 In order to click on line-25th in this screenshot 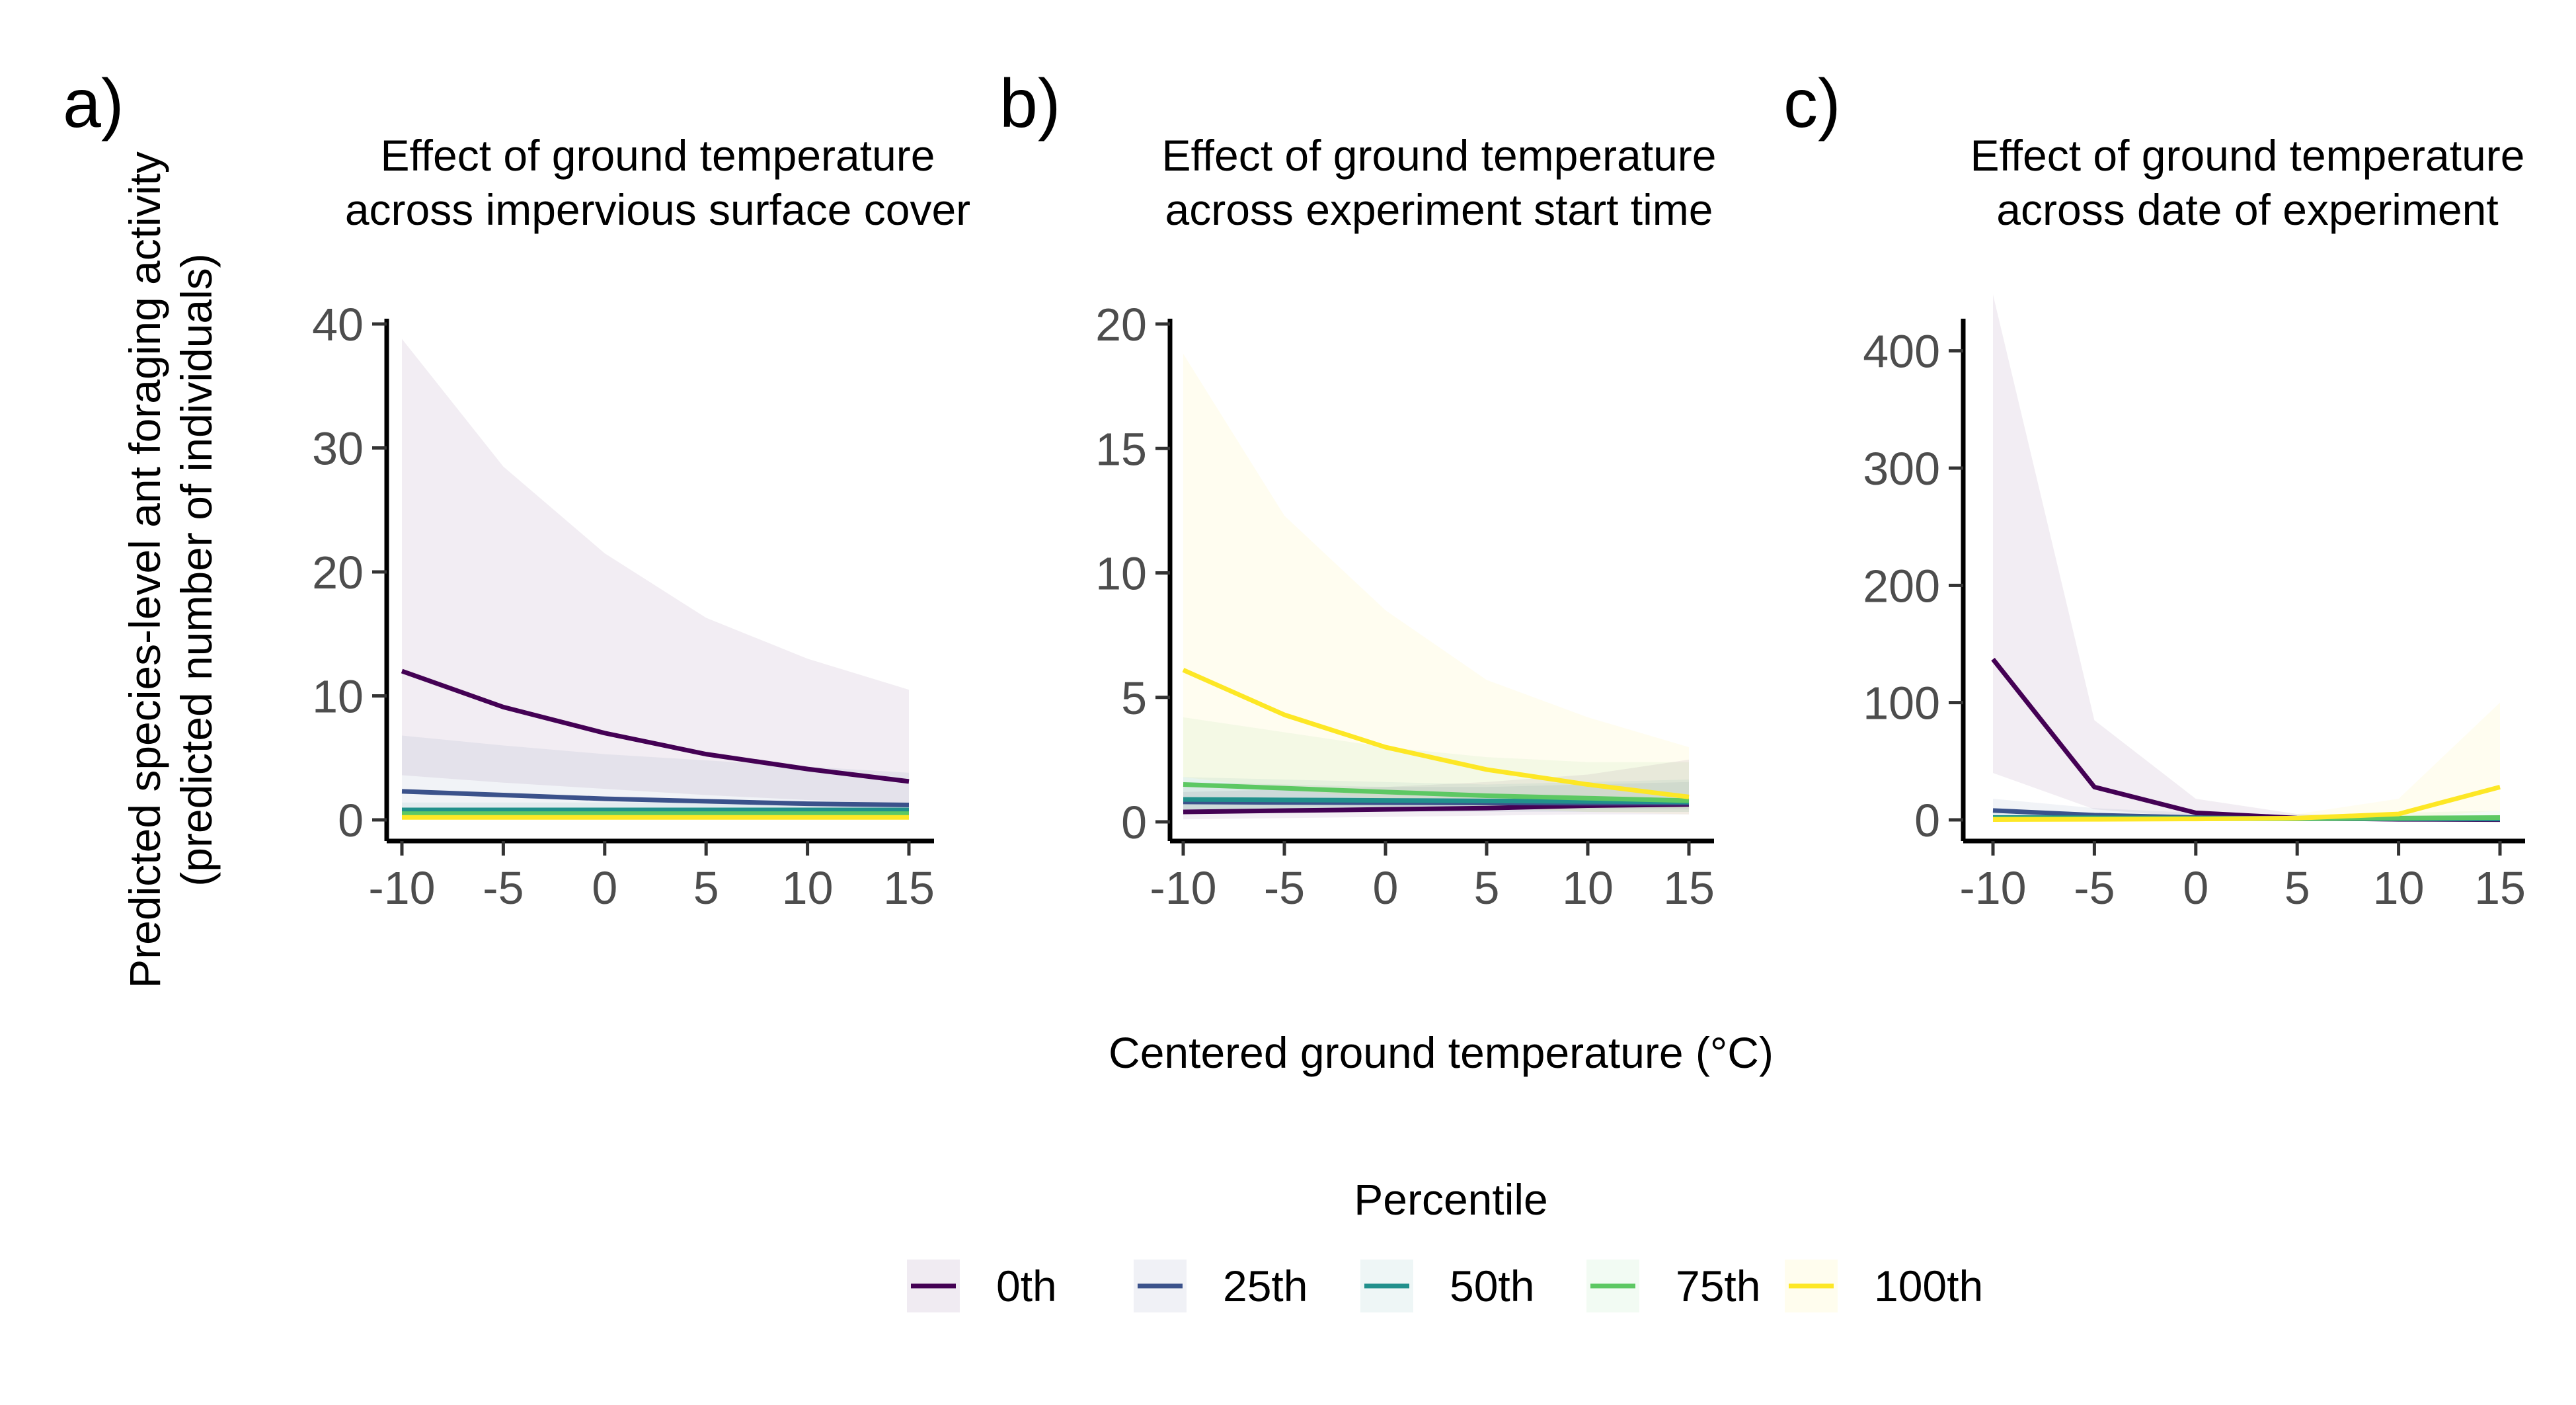, I will do `click(655, 798)`.